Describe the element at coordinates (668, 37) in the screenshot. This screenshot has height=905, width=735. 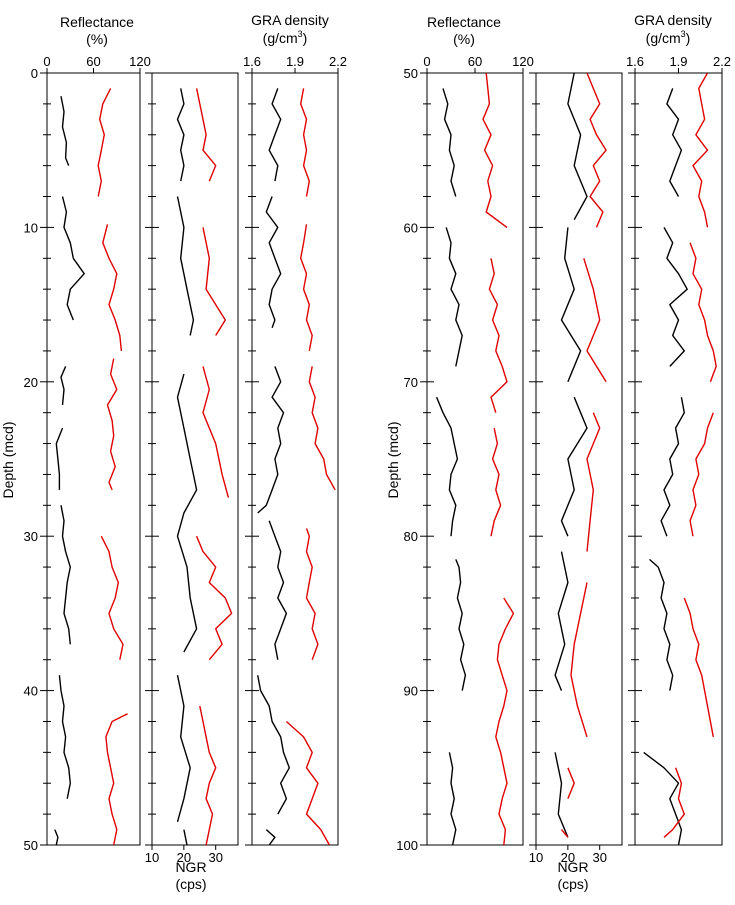
I see `gra-title-right-line2: (g/cm3)` at that location.